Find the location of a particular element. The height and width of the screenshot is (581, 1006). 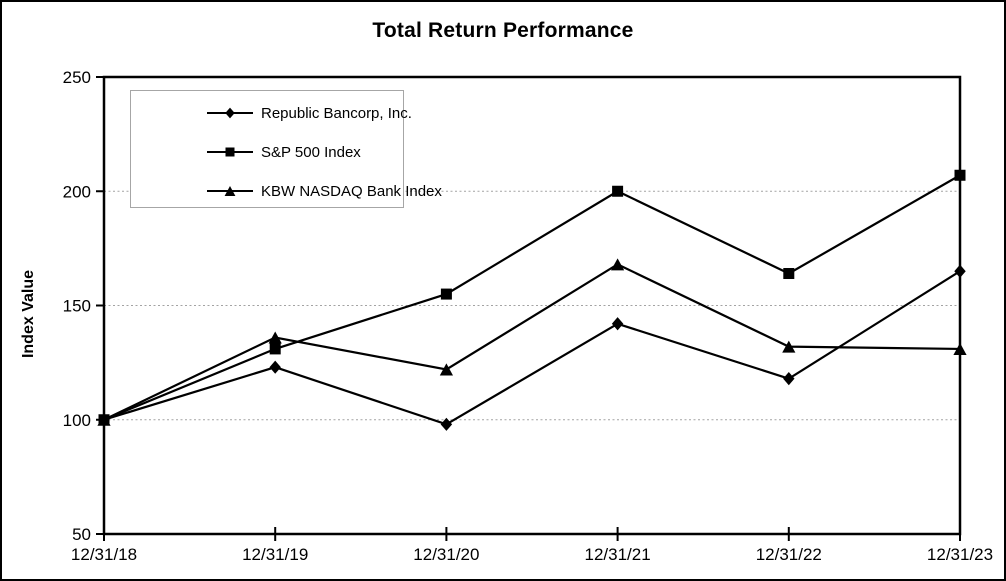

legend-item-republic-bancorp-inc: Republic Bancorp, Inc. is located at coordinates (309, 113).